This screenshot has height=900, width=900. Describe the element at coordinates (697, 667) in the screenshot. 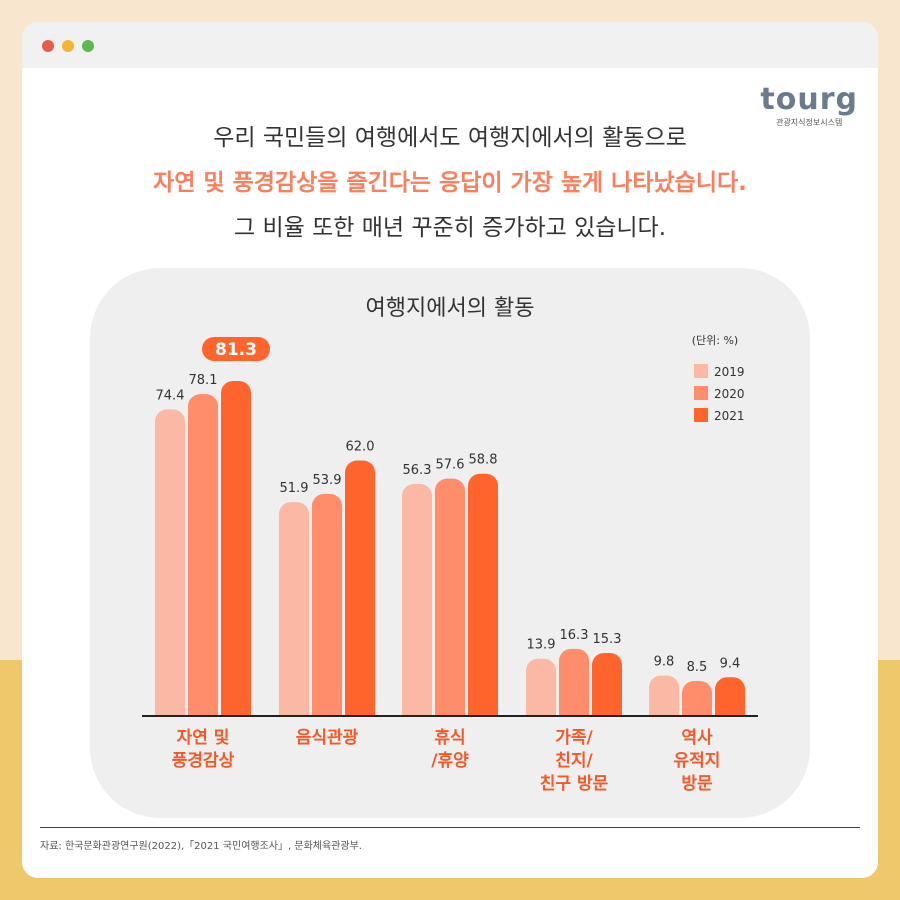

I see `data-label: 8.5` at that location.